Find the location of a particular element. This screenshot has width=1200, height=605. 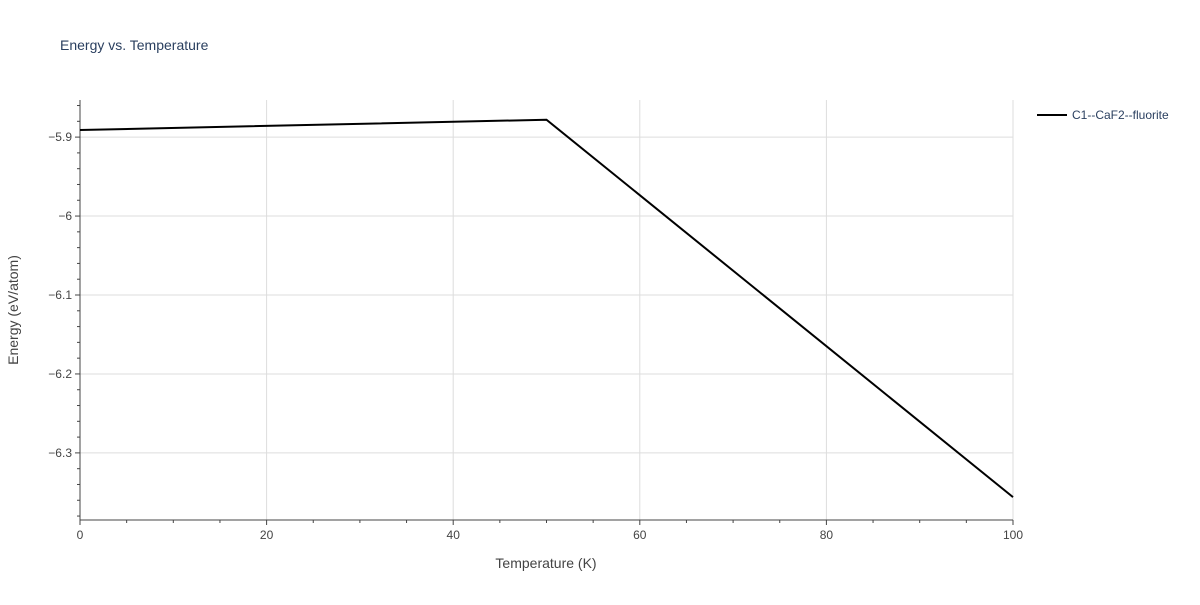

x-tick-label: 0 is located at coordinates (80, 535).